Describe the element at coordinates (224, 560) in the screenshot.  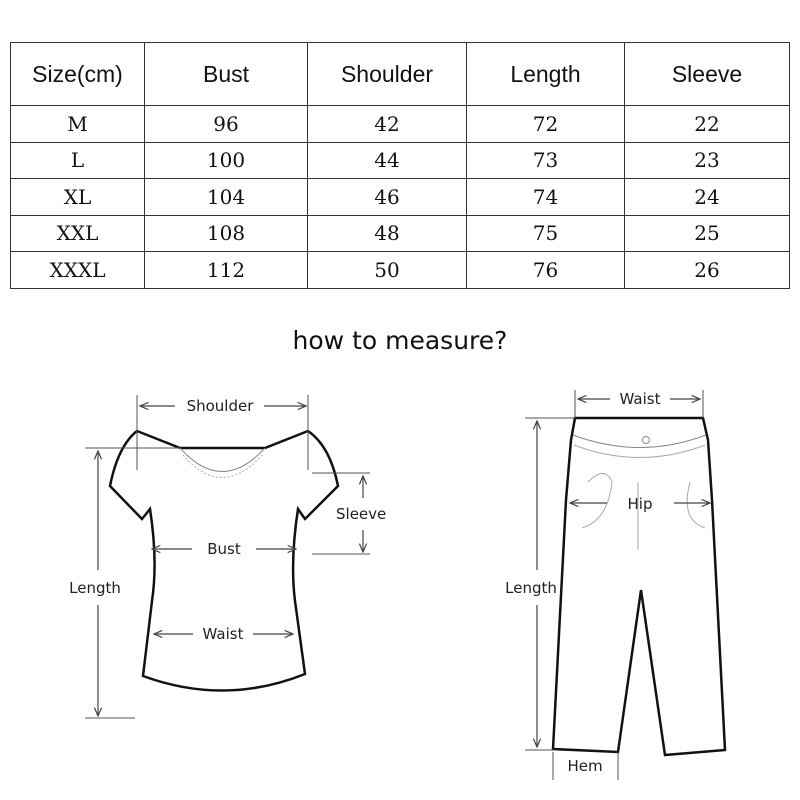
I see `tshirt-outline` at that location.